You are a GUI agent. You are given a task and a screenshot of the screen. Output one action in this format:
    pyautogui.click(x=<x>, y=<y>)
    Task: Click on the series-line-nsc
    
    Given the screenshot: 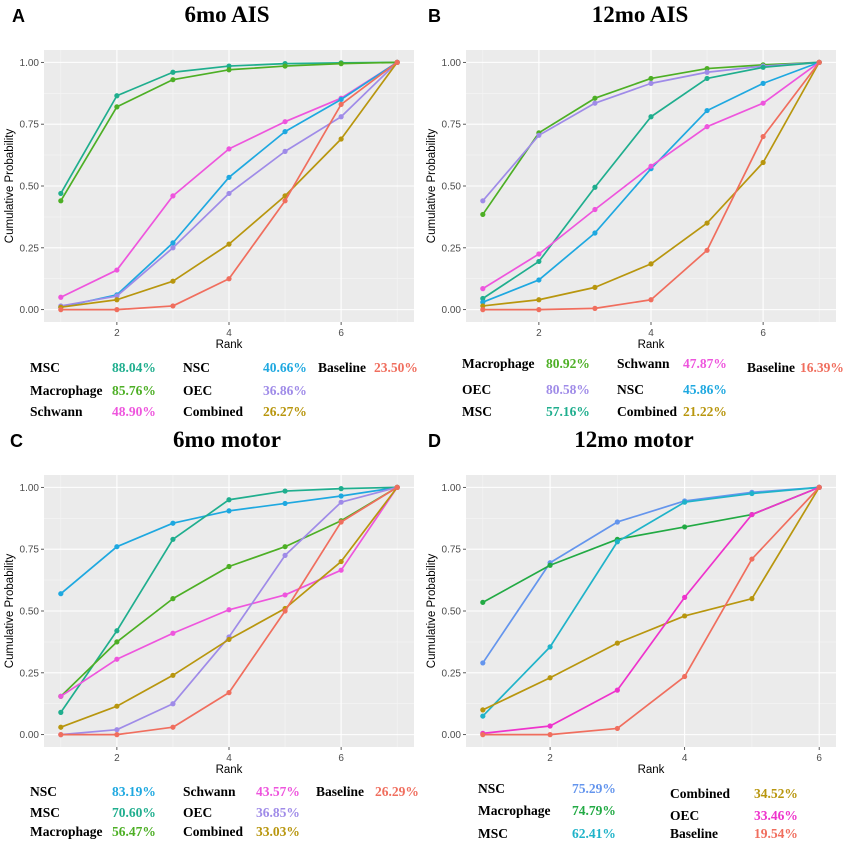 What is the action you would take?
    pyautogui.click(x=651, y=575)
    